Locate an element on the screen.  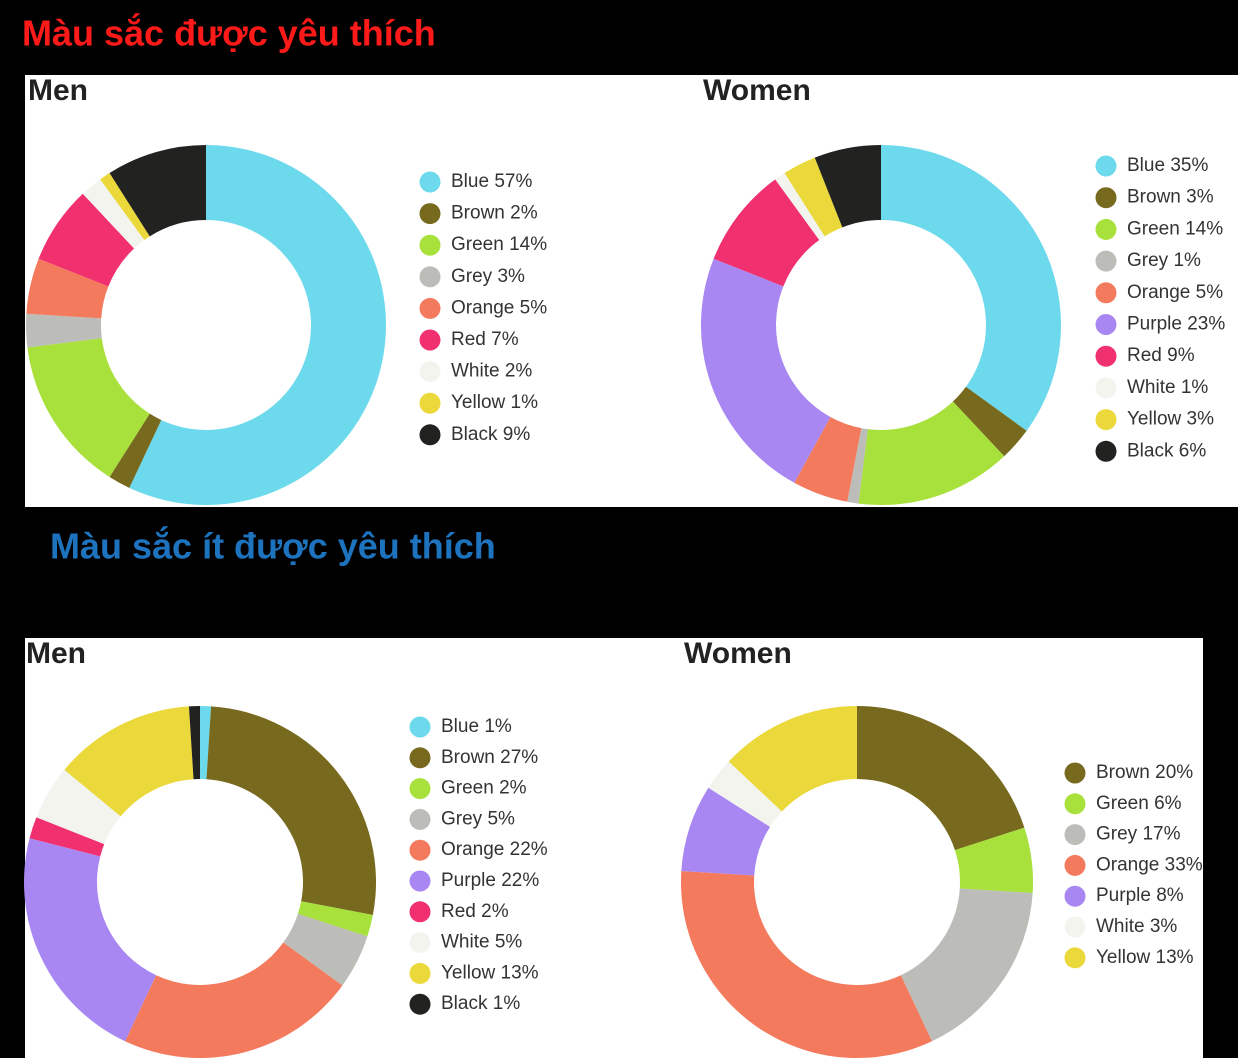
legend-entry: Grey 1% is located at coordinates (1164, 260).